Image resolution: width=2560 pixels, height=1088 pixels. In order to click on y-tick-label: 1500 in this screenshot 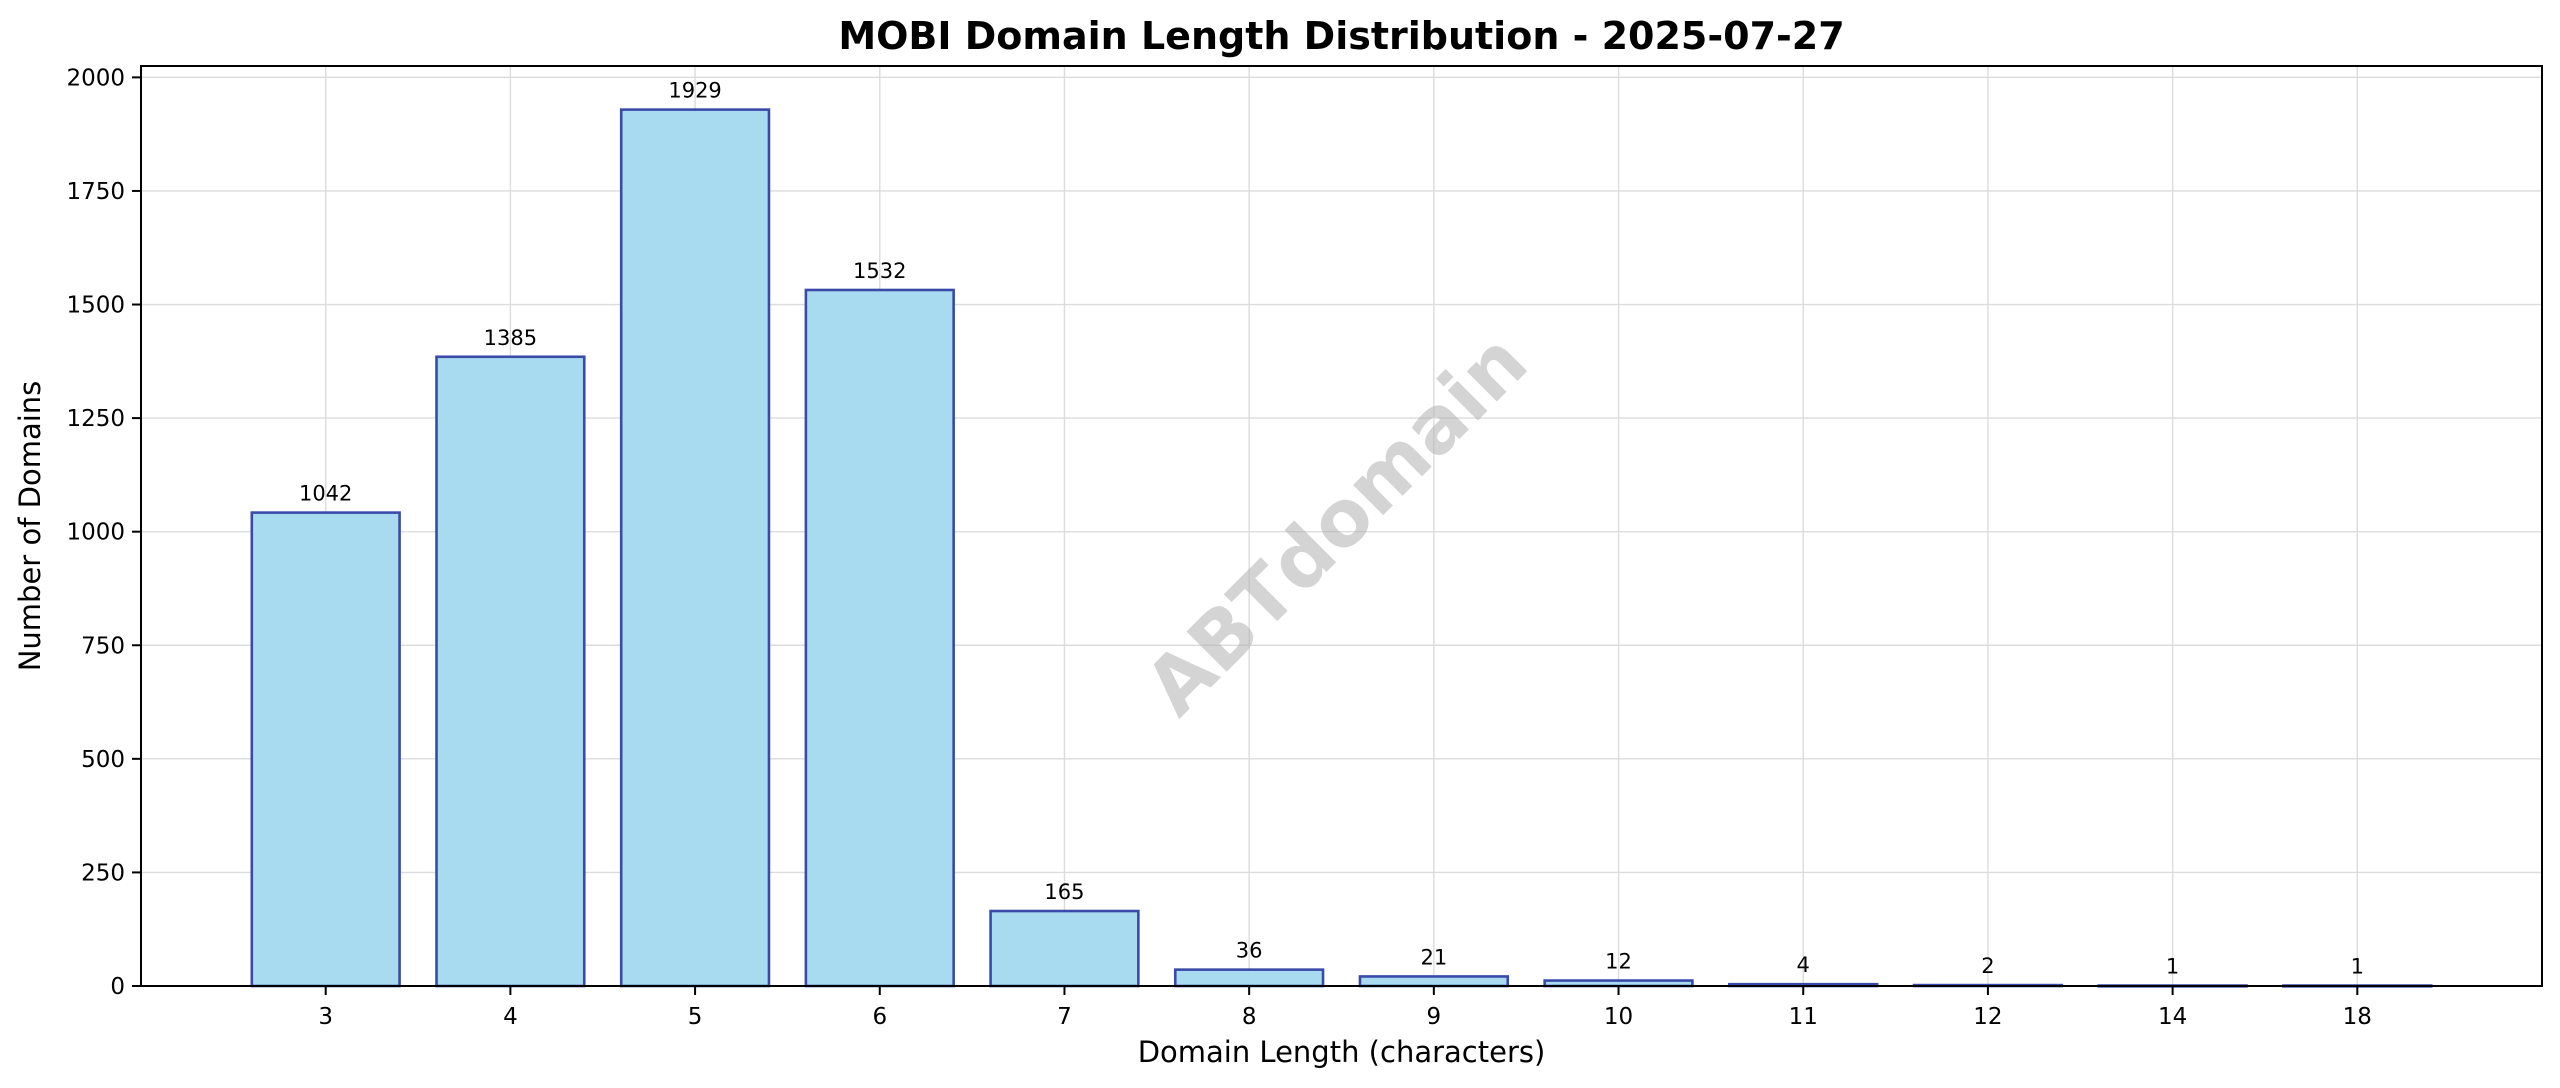, I will do `click(95, 306)`.